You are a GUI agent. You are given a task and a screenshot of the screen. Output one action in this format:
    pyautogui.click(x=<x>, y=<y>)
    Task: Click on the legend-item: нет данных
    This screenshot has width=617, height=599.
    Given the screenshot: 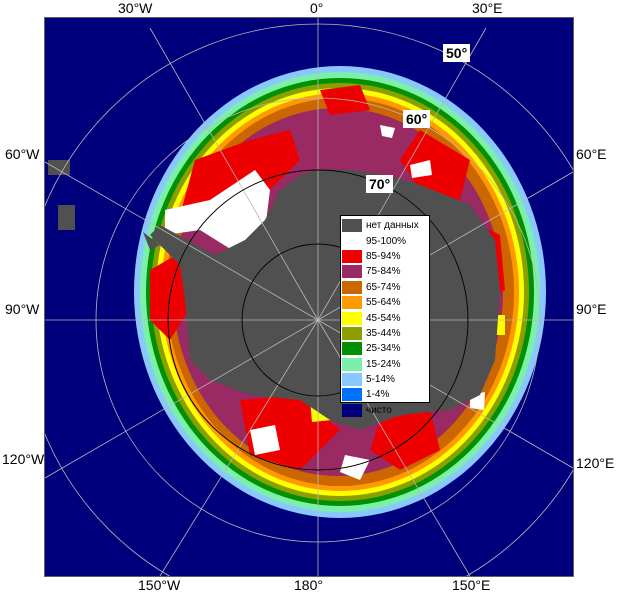 What is the action you would take?
    pyautogui.click(x=385, y=225)
    